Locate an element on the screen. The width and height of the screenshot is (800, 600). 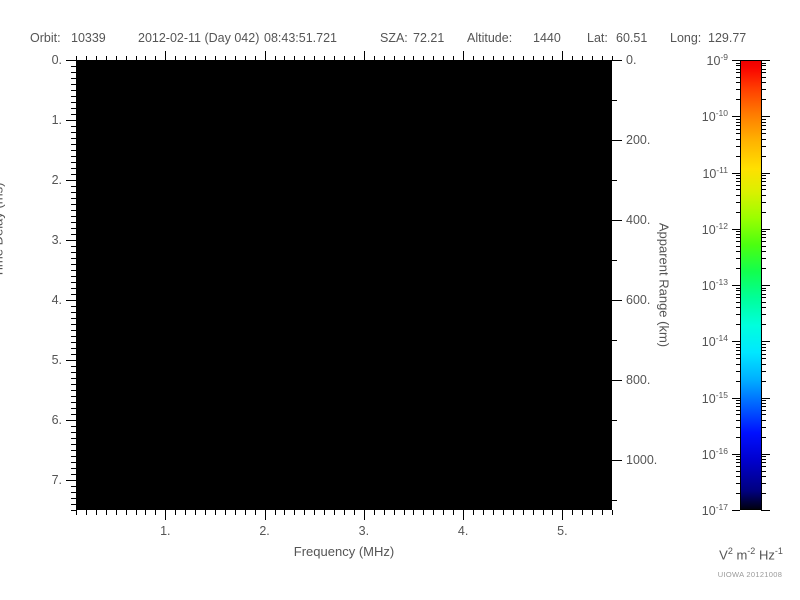
y-tick-label-left: 0. is located at coordinates (56, 60).